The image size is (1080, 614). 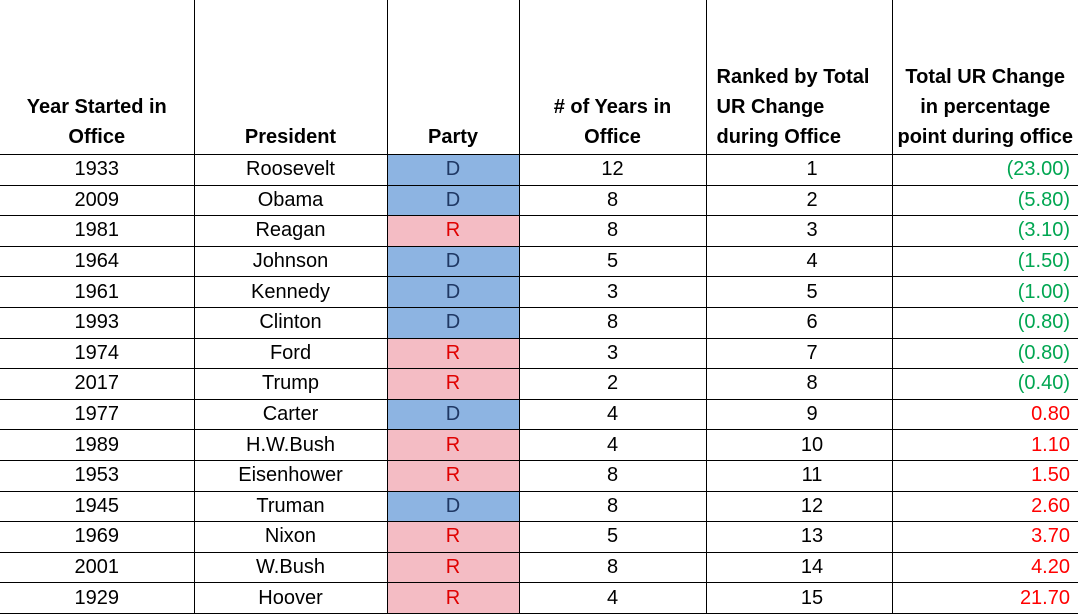 I want to click on cell-rank: 11, so click(x=799, y=475).